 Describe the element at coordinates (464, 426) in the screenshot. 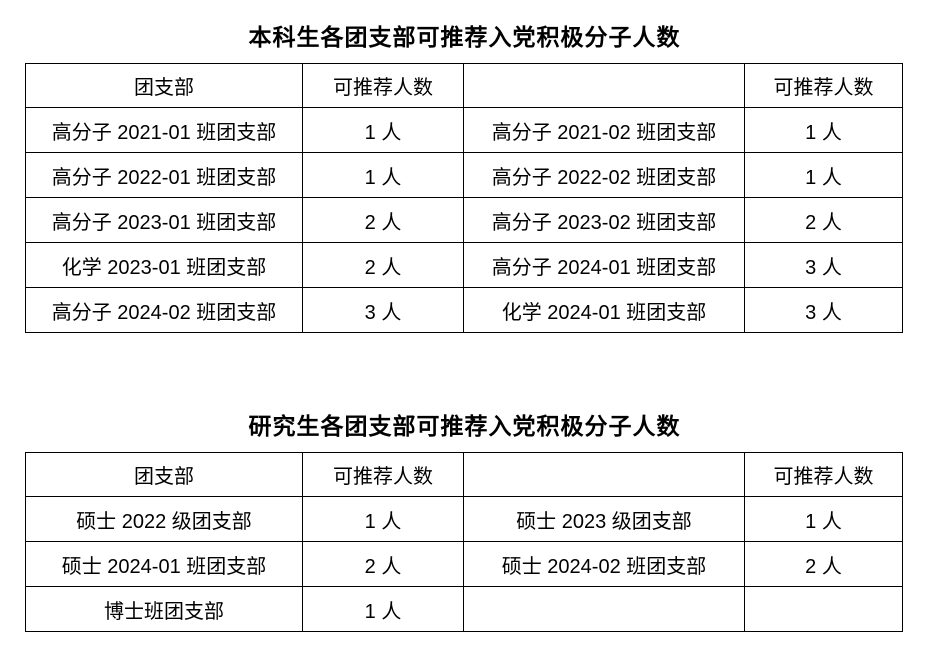

I see `graduate-table-title: 研究生各团支部可推荐入党积极分子人数` at that location.